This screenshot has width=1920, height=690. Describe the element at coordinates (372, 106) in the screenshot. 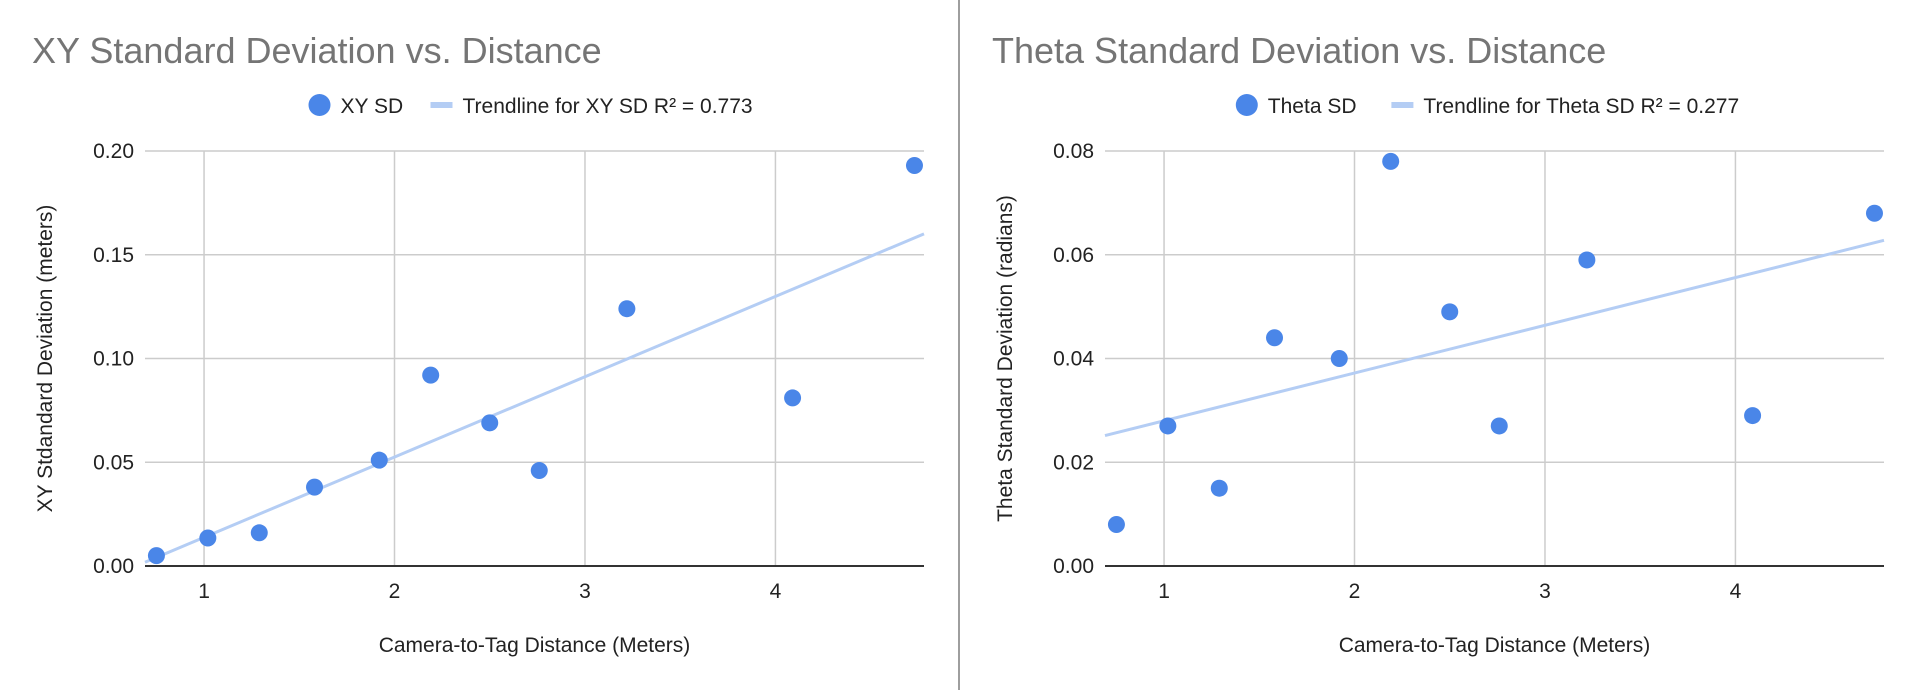

I see `legend-point-label: XY SD` at that location.